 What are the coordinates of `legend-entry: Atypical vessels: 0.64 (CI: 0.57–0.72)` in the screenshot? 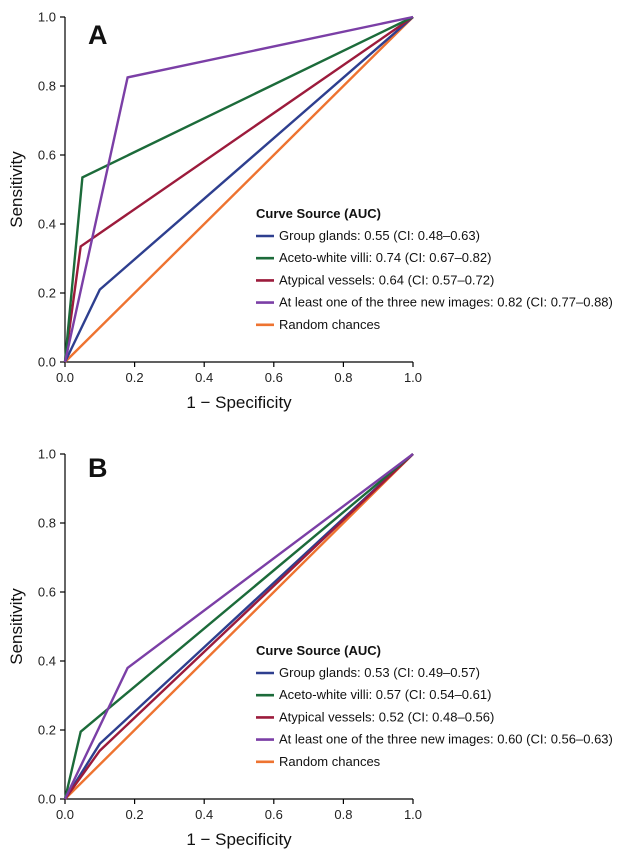 It's located at (386, 279).